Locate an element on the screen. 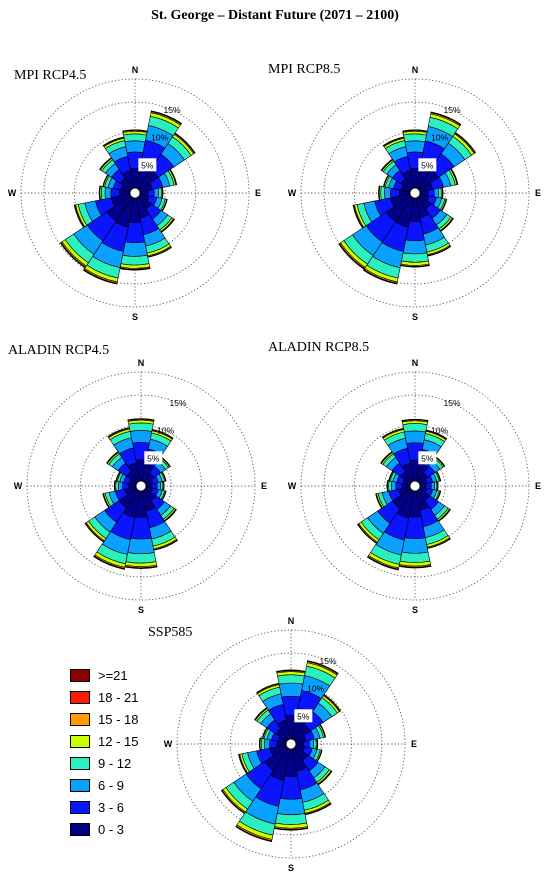 This screenshot has height=879, width=550. wind-rose-mpi-rcp45: 5% 10% 15% N E S W is located at coordinates (134, 193).